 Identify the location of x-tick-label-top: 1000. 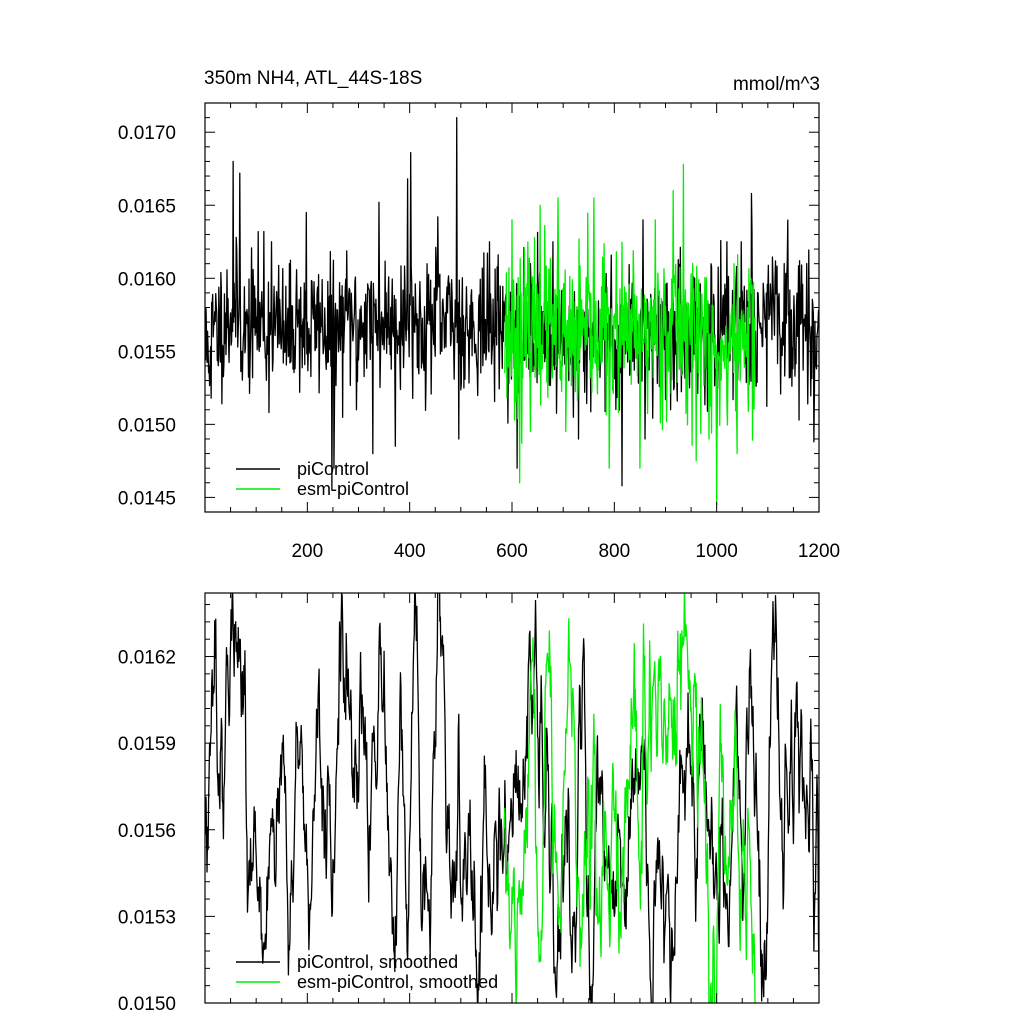
(717, 551).